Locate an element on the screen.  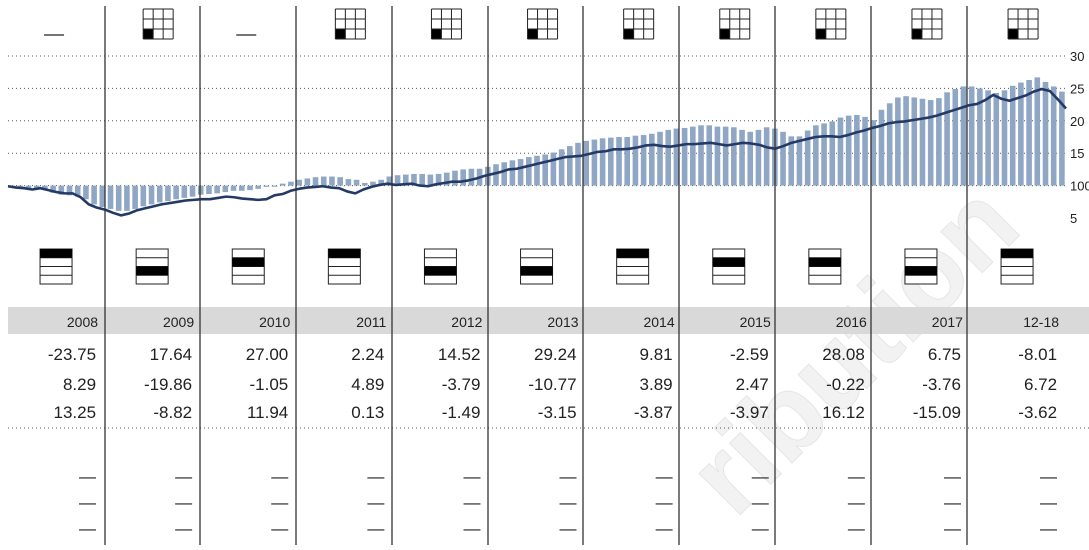
table-cell-value: -3.76 is located at coordinates (941, 384).